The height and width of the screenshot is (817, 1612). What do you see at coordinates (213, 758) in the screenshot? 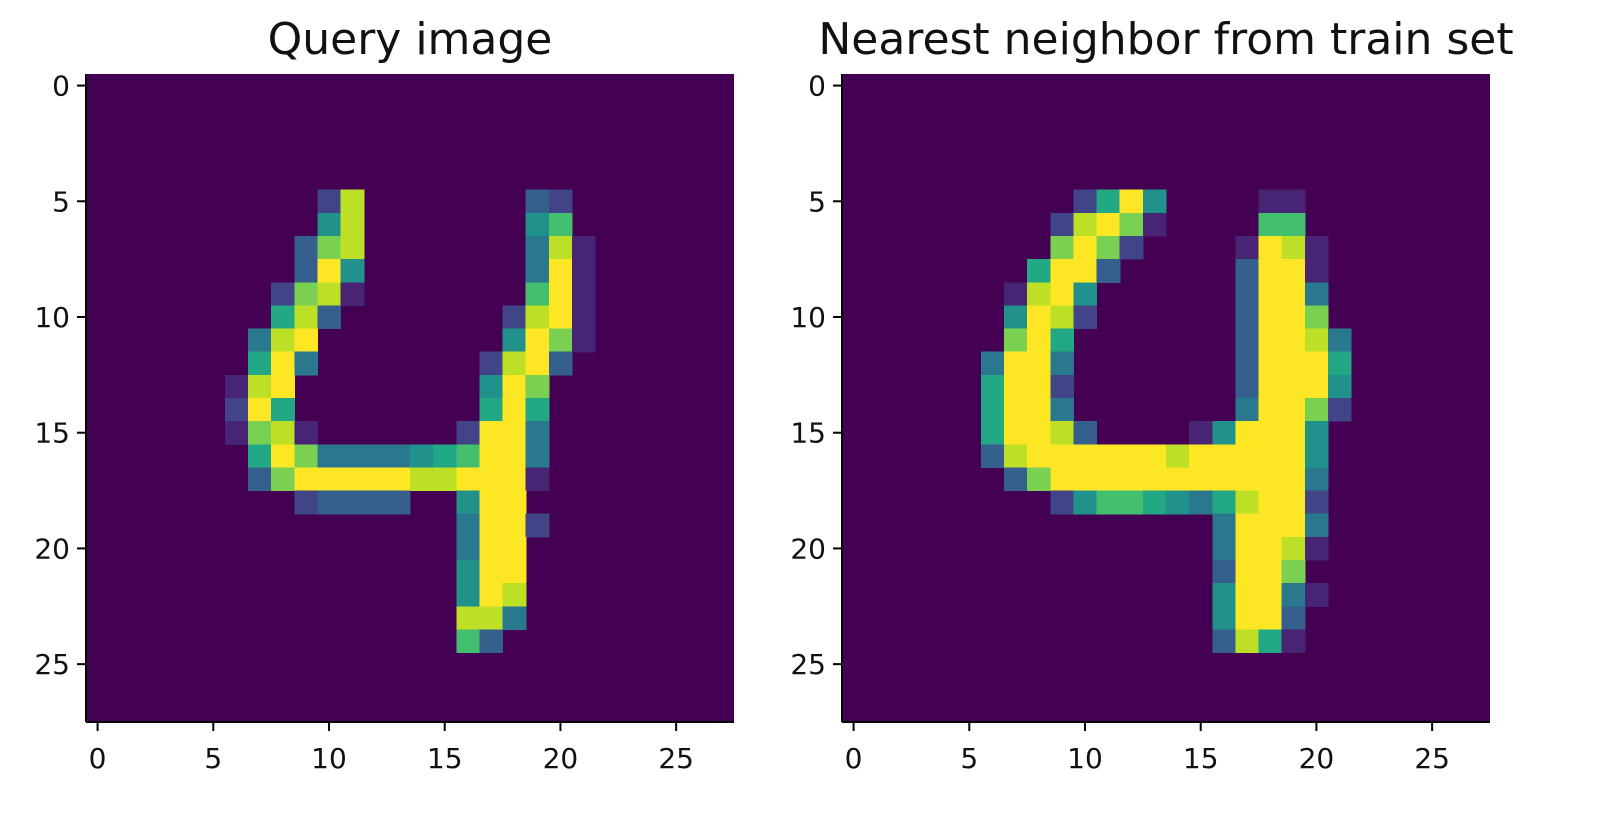
I see `x-tick-label: 5` at bounding box center [213, 758].